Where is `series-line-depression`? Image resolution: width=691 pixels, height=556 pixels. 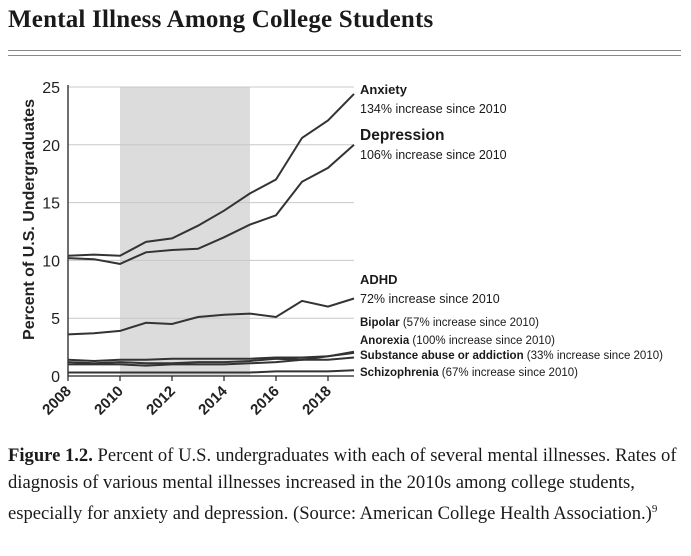
series-line-depression is located at coordinates (211, 204).